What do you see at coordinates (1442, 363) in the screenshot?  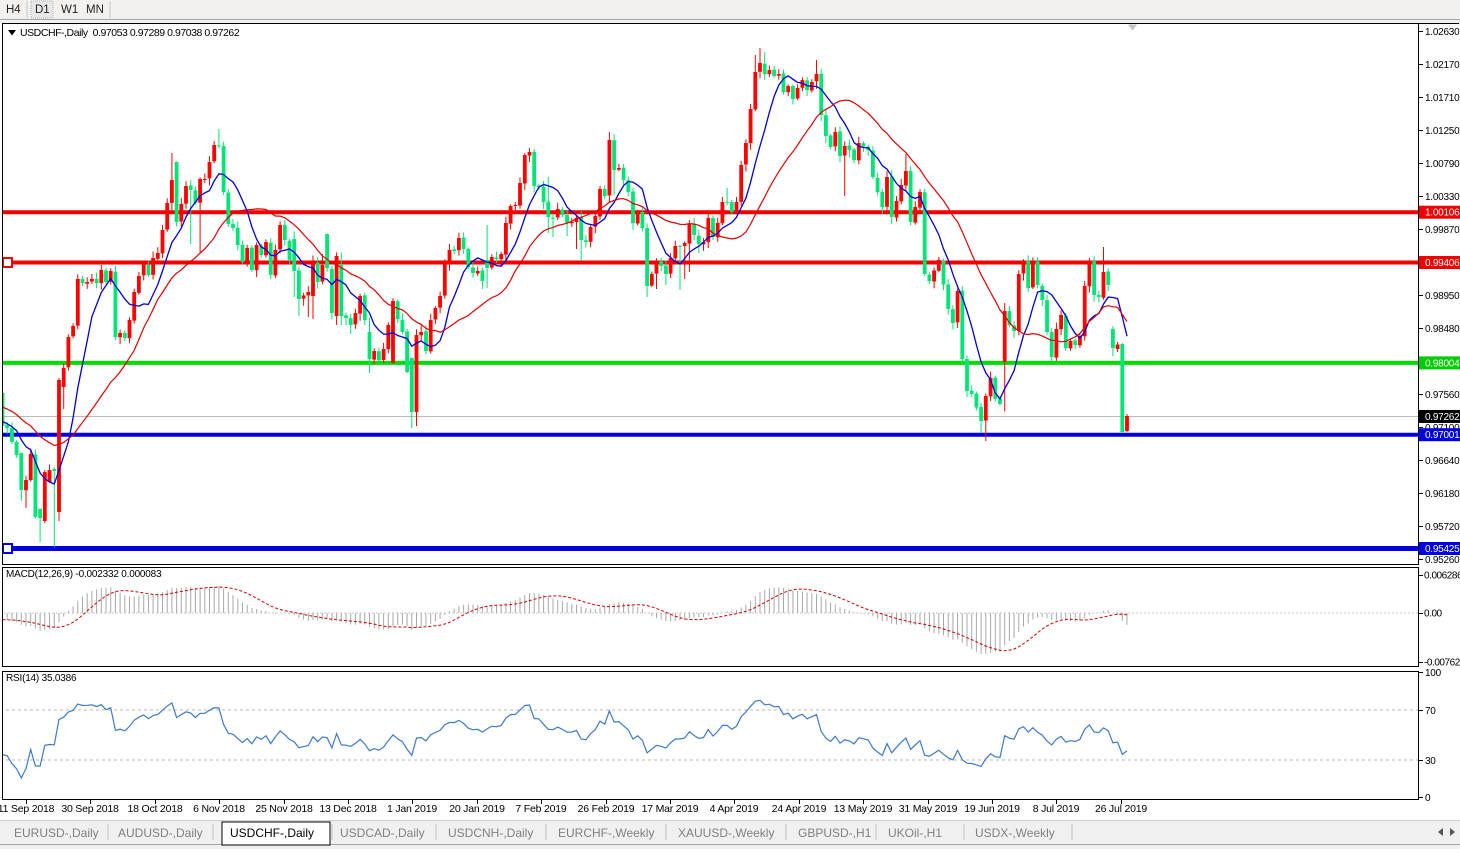 I see `svg-text: 0.98004` at bounding box center [1442, 363].